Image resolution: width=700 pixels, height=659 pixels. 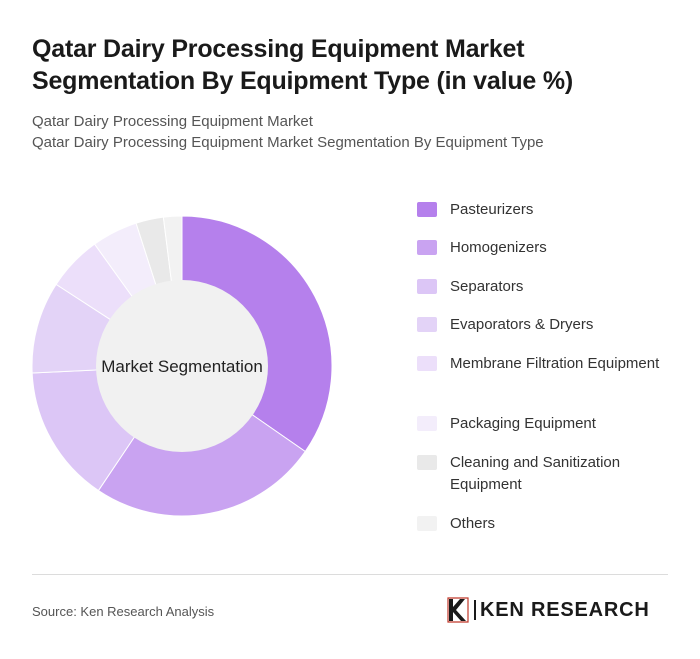 I want to click on logo-text: KEN RESEARCH, so click(x=565, y=609).